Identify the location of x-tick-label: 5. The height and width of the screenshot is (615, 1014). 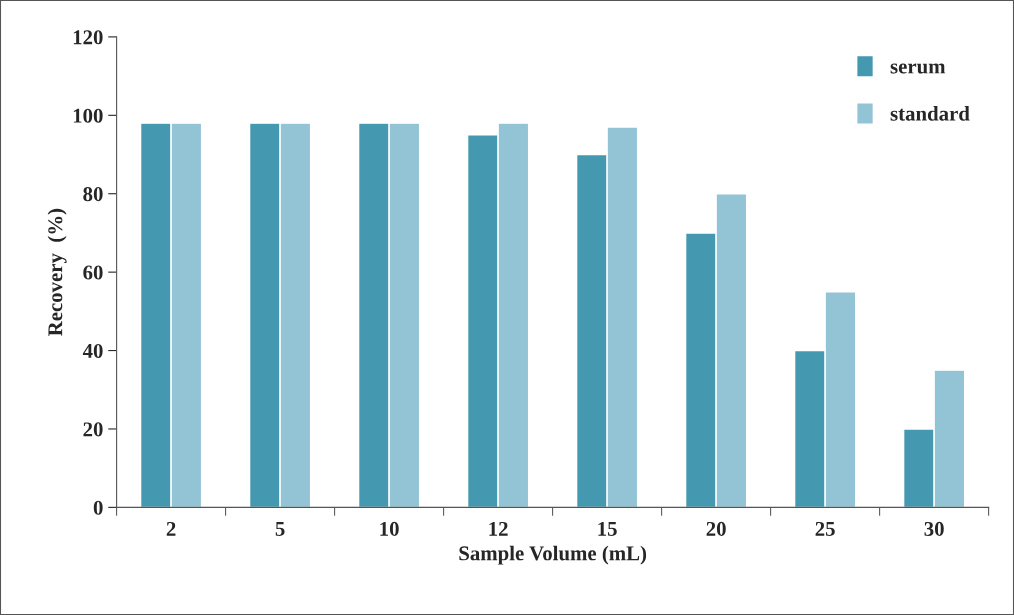
(280, 529).